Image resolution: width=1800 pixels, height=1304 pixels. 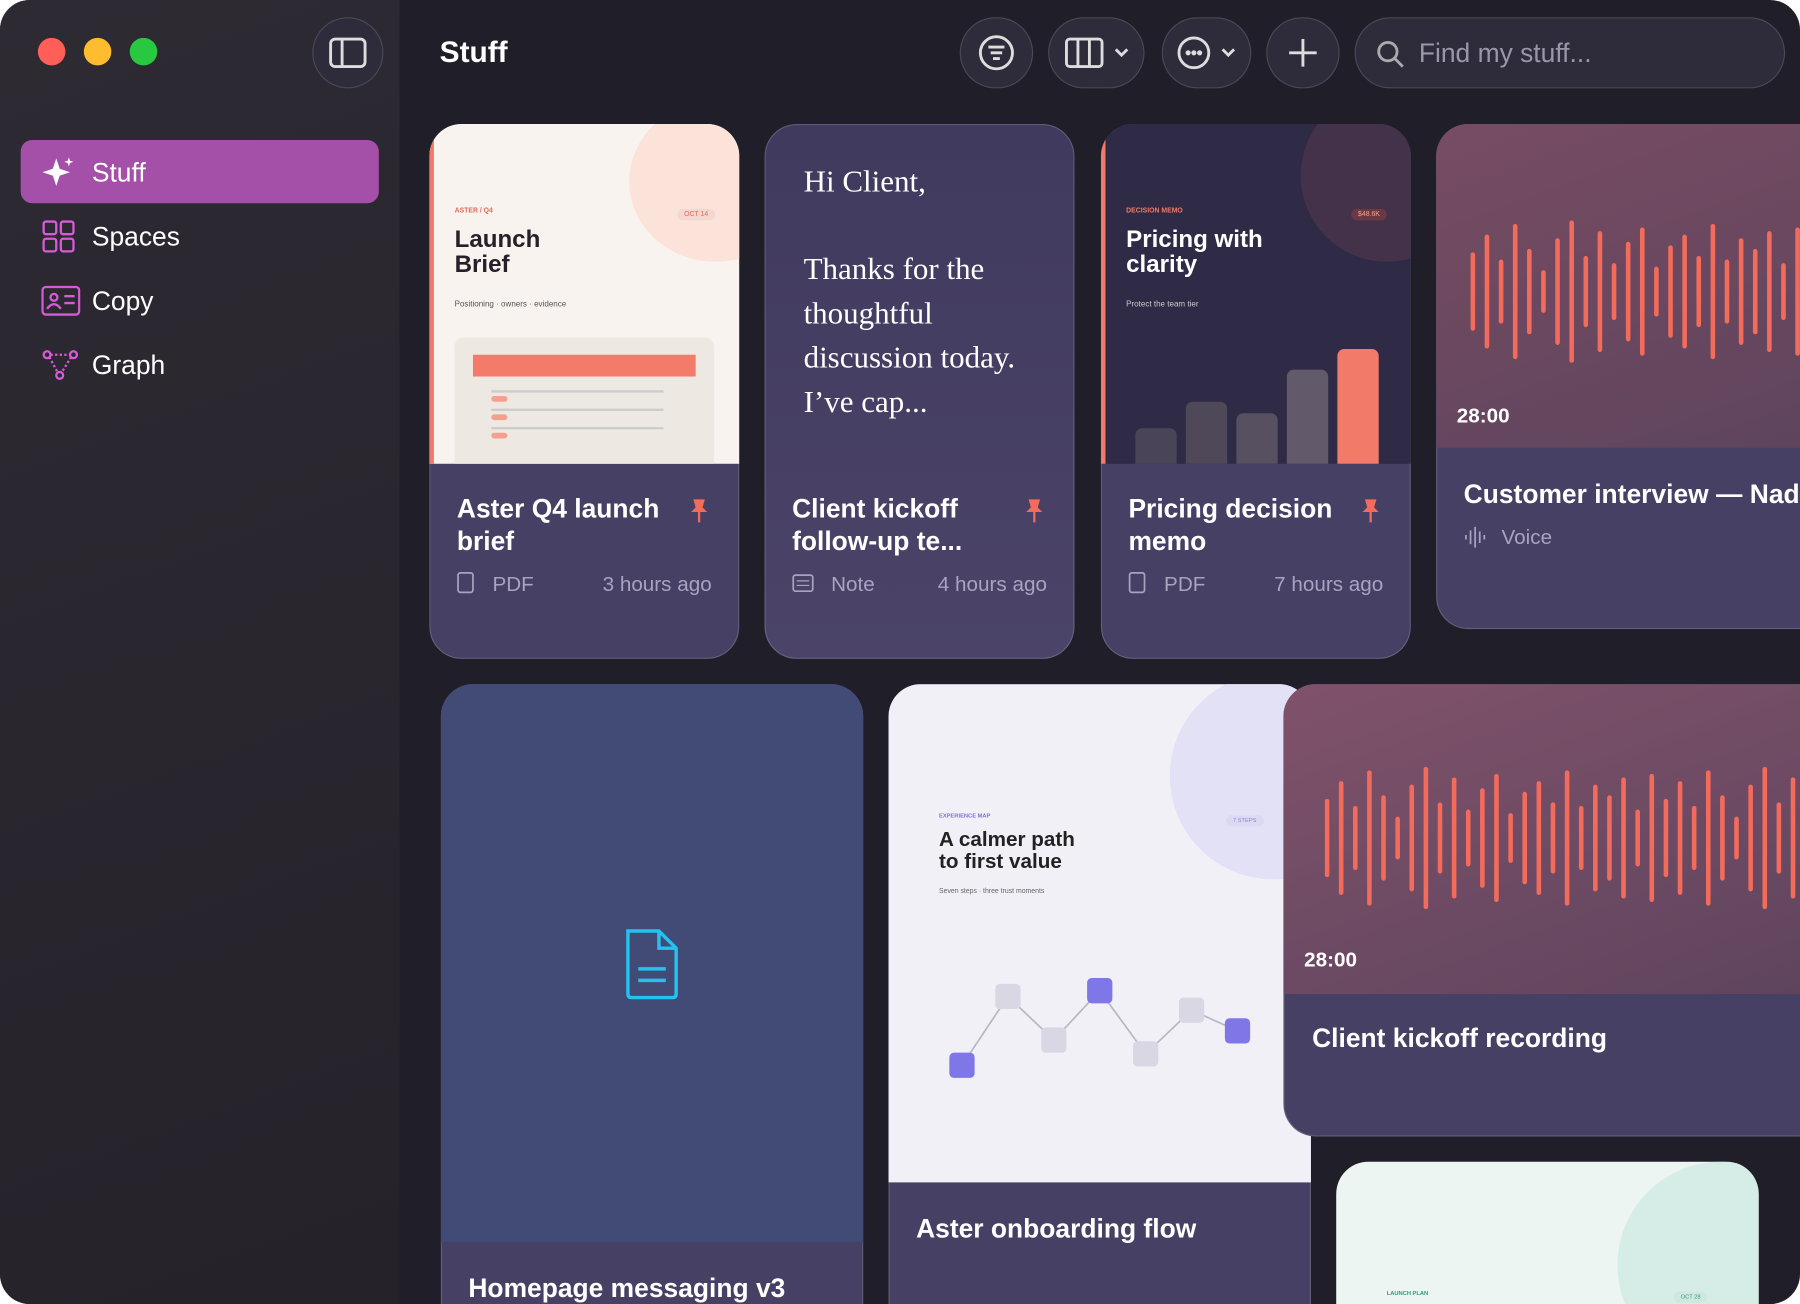 I want to click on card-title: Homepage messaging v3, so click(x=627, y=1288).